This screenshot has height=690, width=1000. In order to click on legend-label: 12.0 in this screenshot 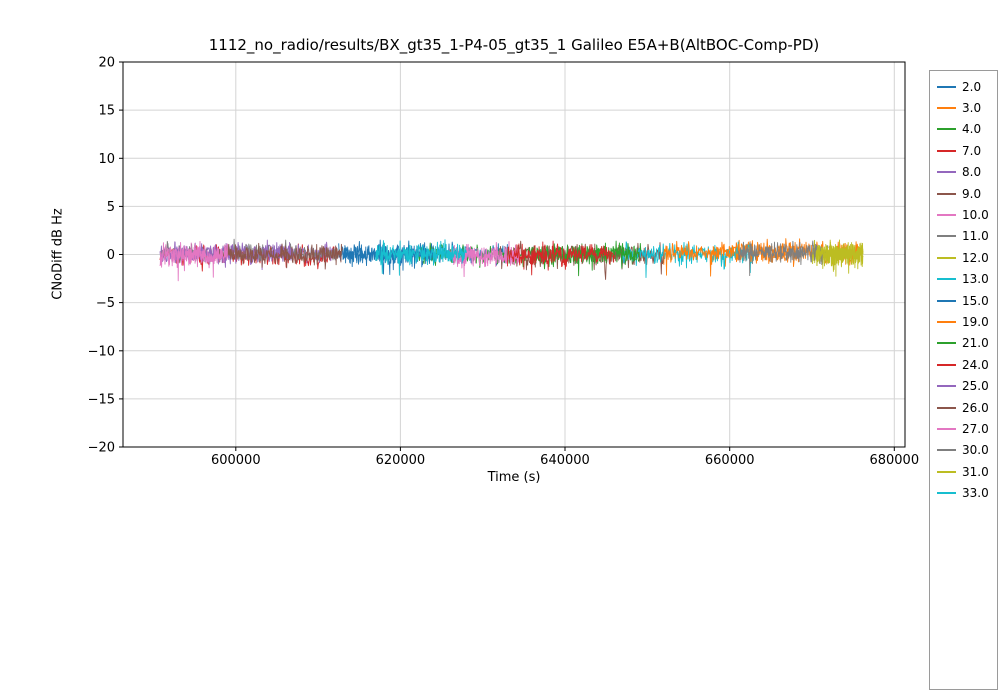, I will do `click(975, 257)`.